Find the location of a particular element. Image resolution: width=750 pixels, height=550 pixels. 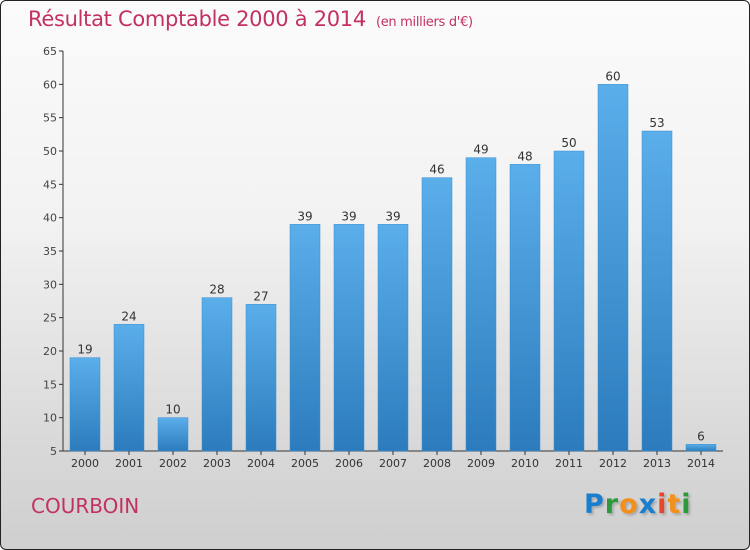

data-label: 60 is located at coordinates (612, 76).